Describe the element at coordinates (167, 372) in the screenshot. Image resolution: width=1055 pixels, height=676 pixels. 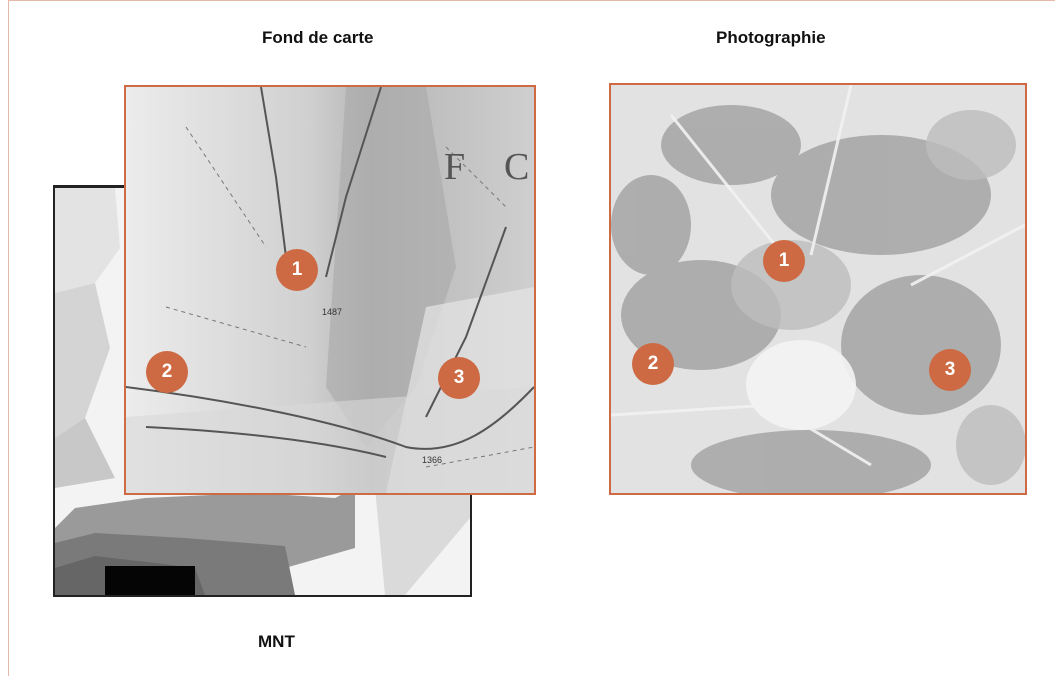
I see `map-marker-2: 2` at that location.